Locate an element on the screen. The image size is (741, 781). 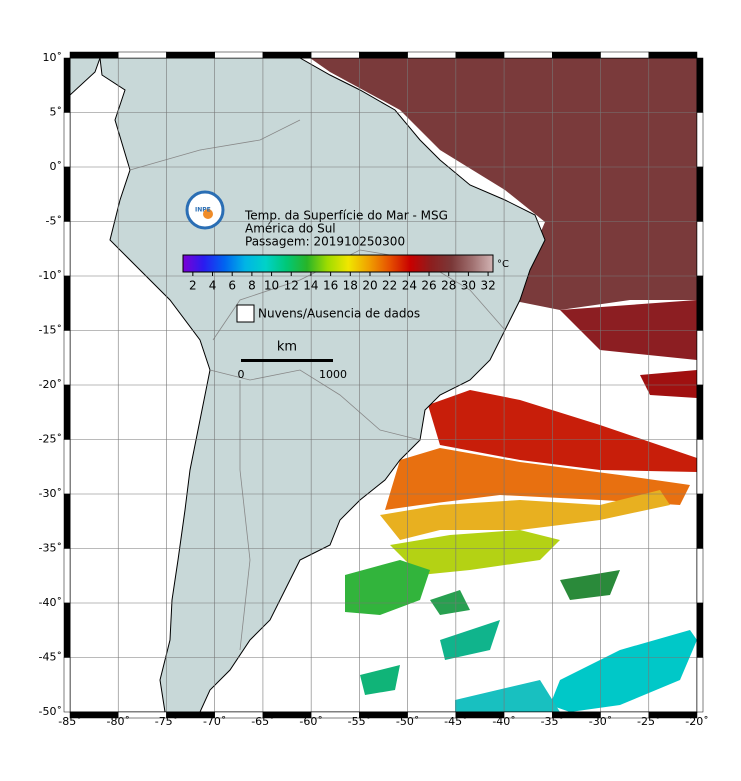
colorbar-tick-label: 20 is located at coordinates (369, 286).